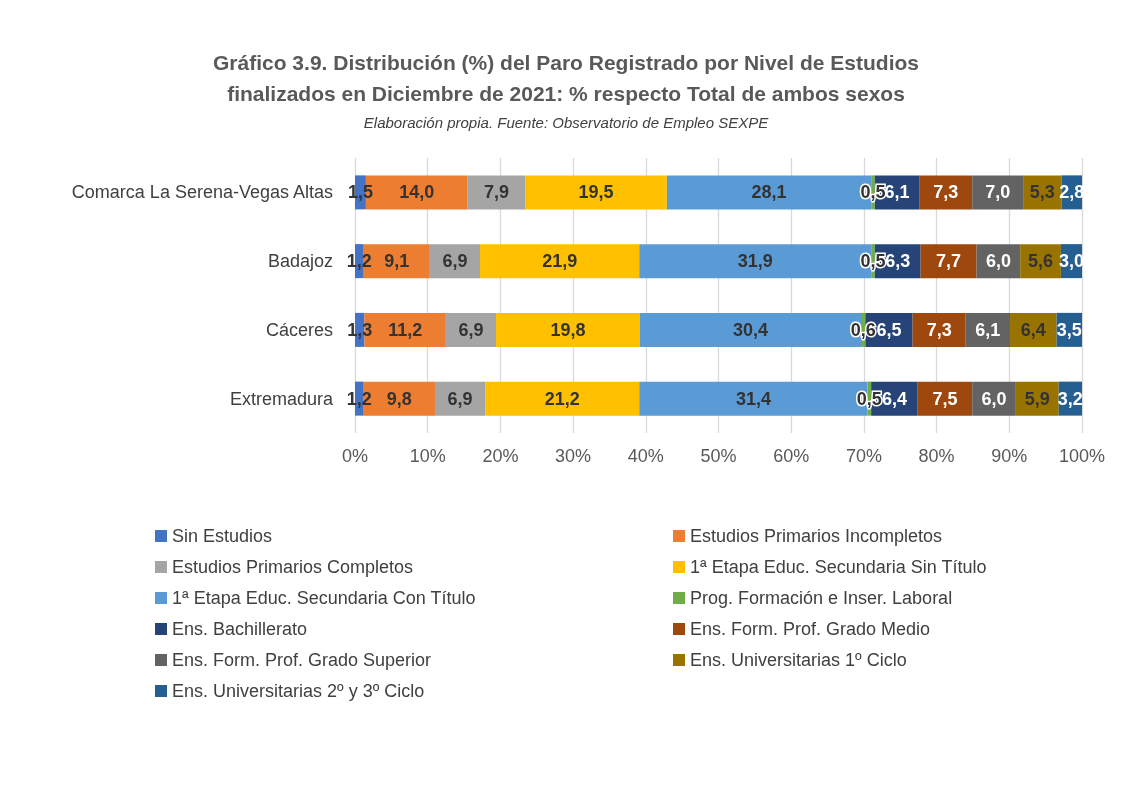  Describe the element at coordinates (240, 629) in the screenshot. I see `legend-label: Ens. Bachillerato` at that location.